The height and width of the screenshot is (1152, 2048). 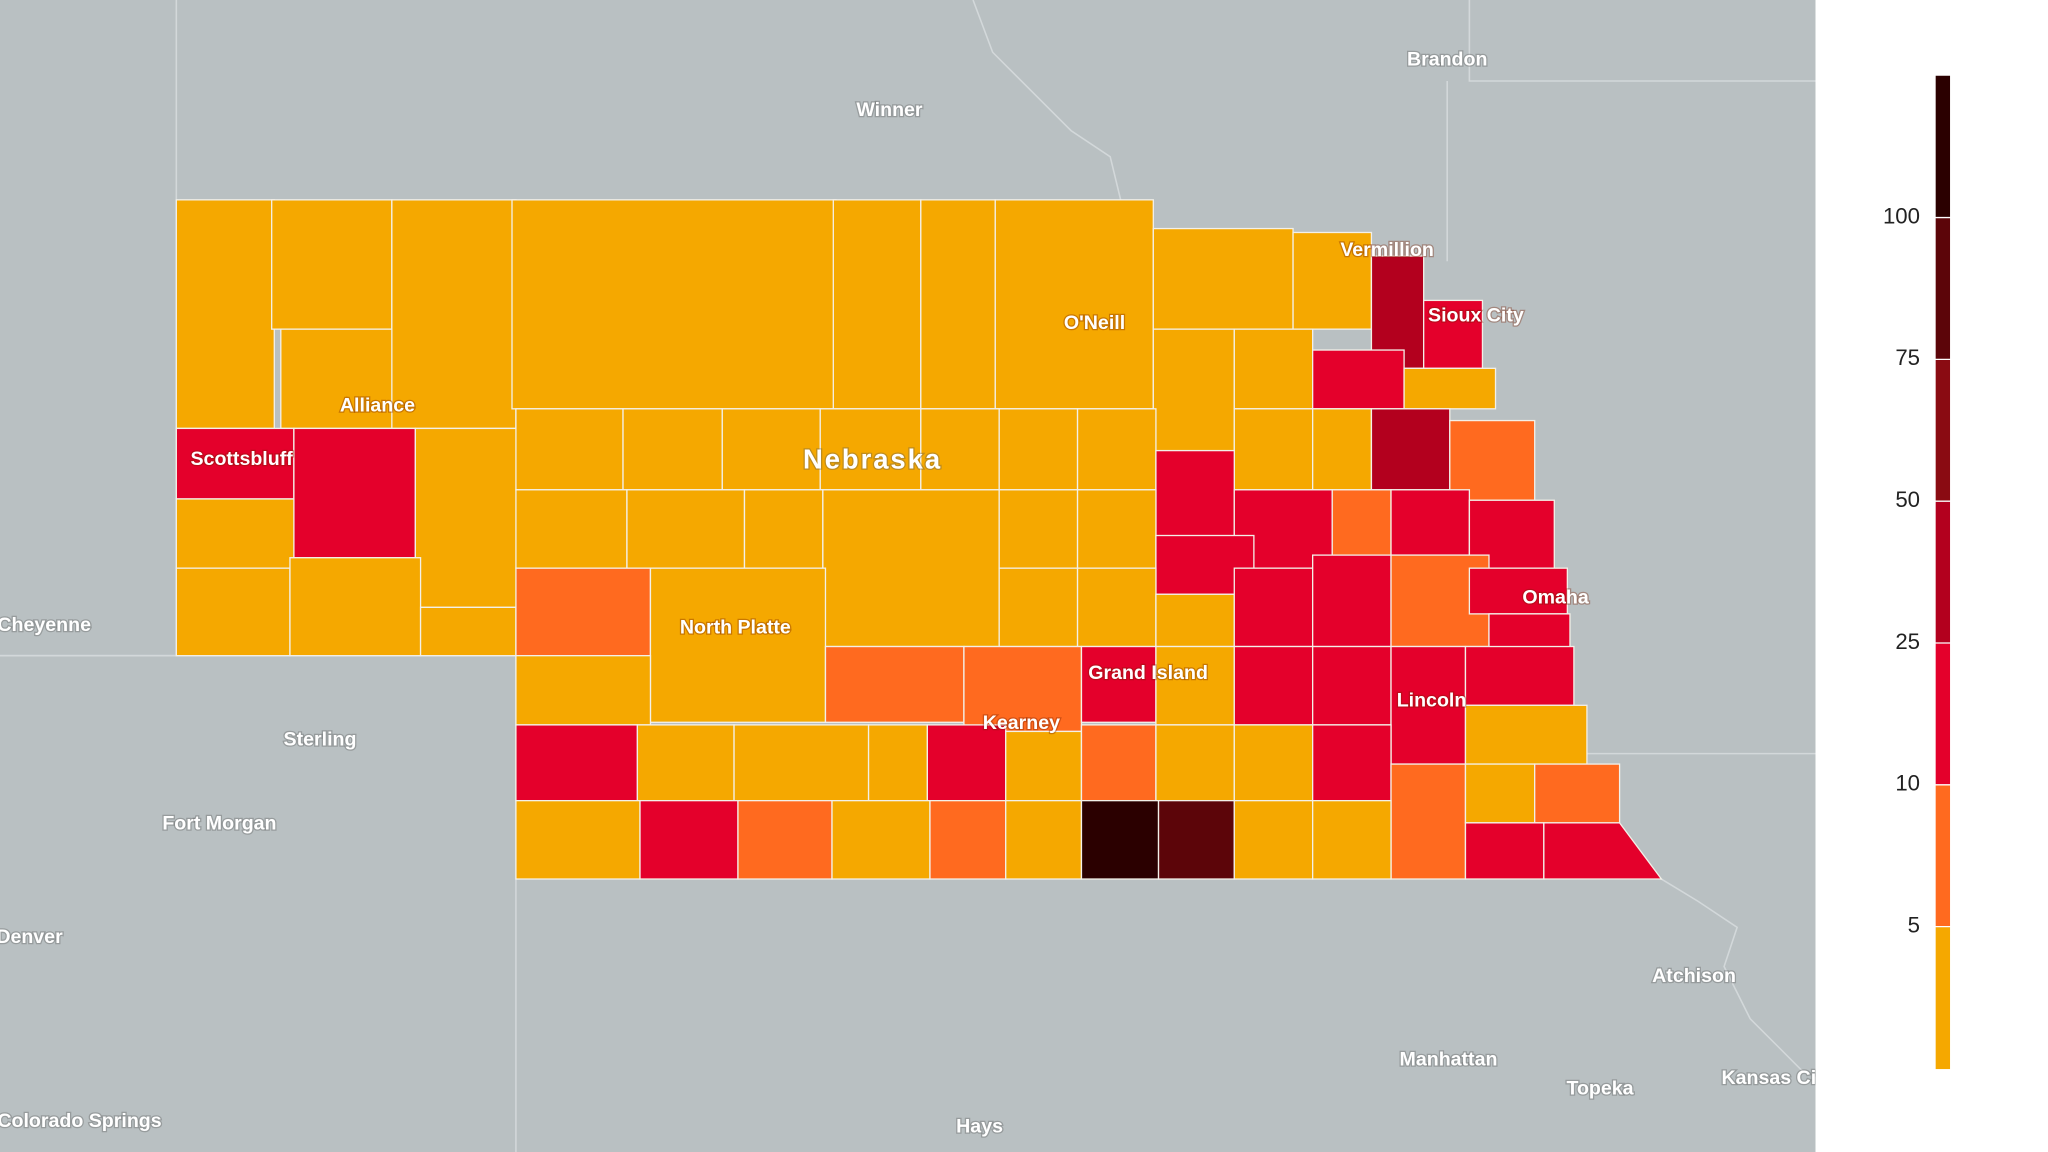 What do you see at coordinates (979, 1126) in the screenshot?
I see `place-label: Hays` at bounding box center [979, 1126].